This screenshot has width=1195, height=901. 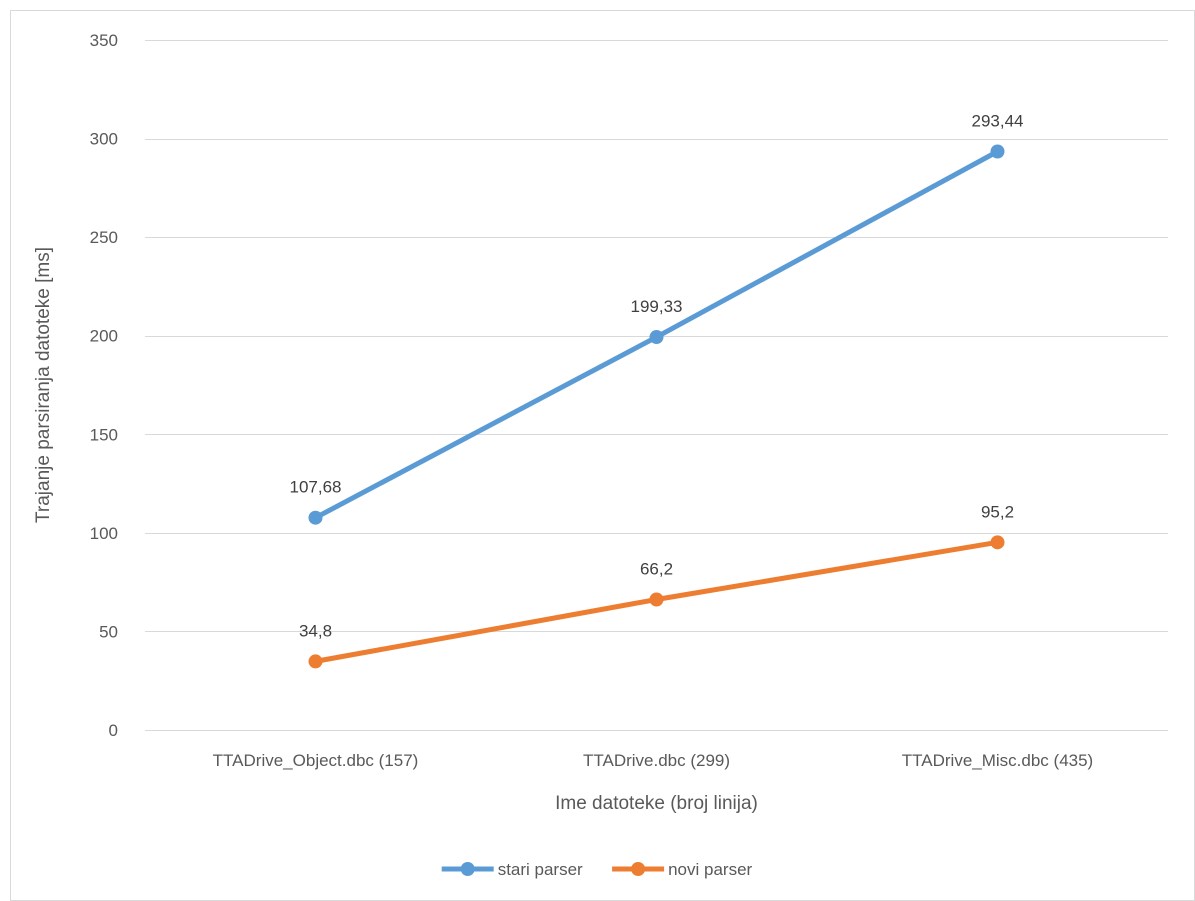 I want to click on y-axis-title: Trajanje parsiranja datoteke [ms], so click(x=43, y=385).